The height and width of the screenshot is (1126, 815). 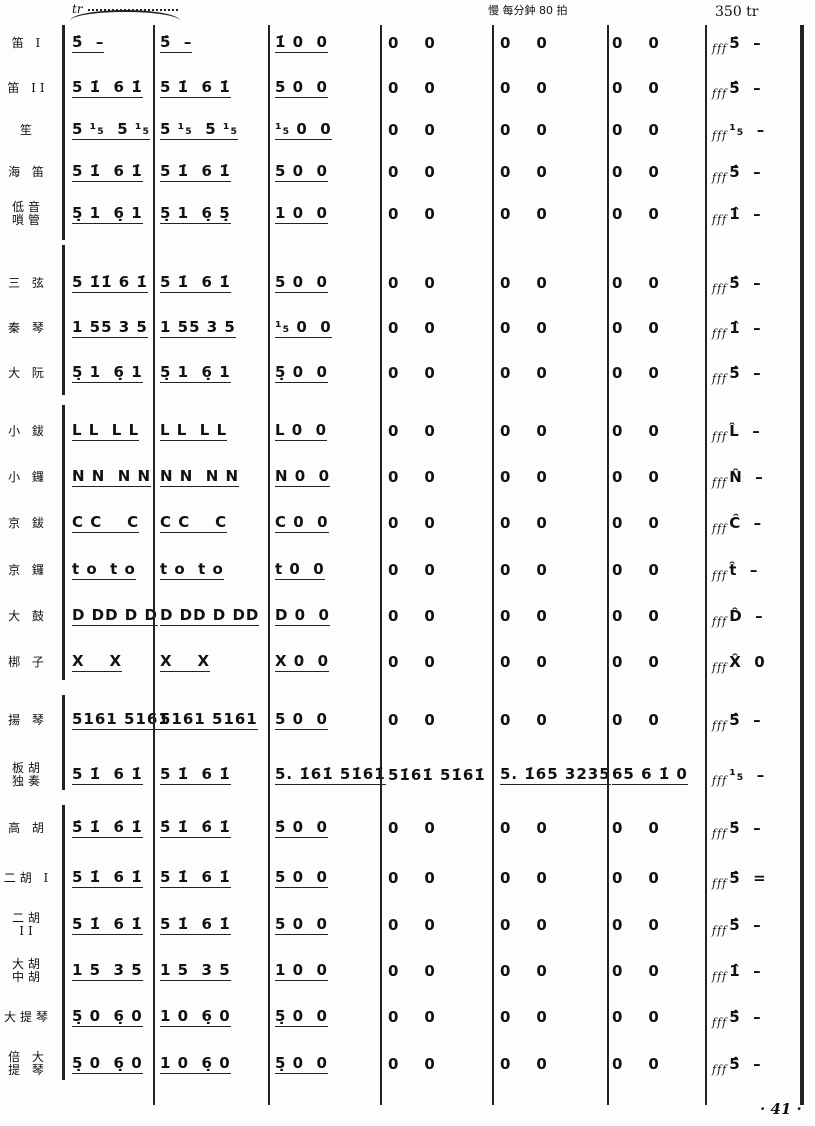 I want to click on instrument-label: 板胡 独奏, so click(x=27, y=774).